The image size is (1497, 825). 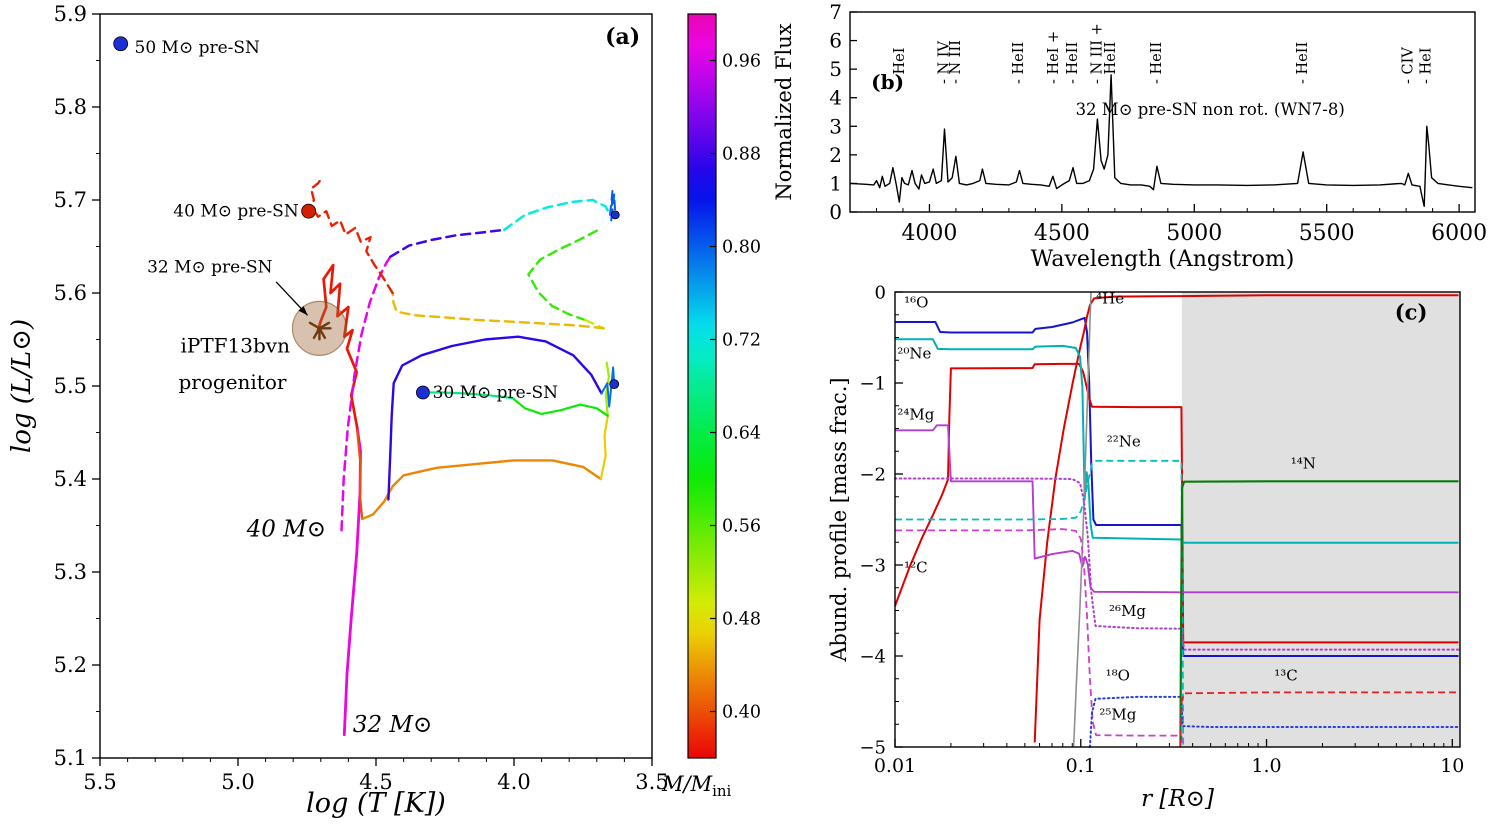 What do you see at coordinates (70, 386) in the screenshot?
I see `y-tick-label: 5.5` at bounding box center [70, 386].